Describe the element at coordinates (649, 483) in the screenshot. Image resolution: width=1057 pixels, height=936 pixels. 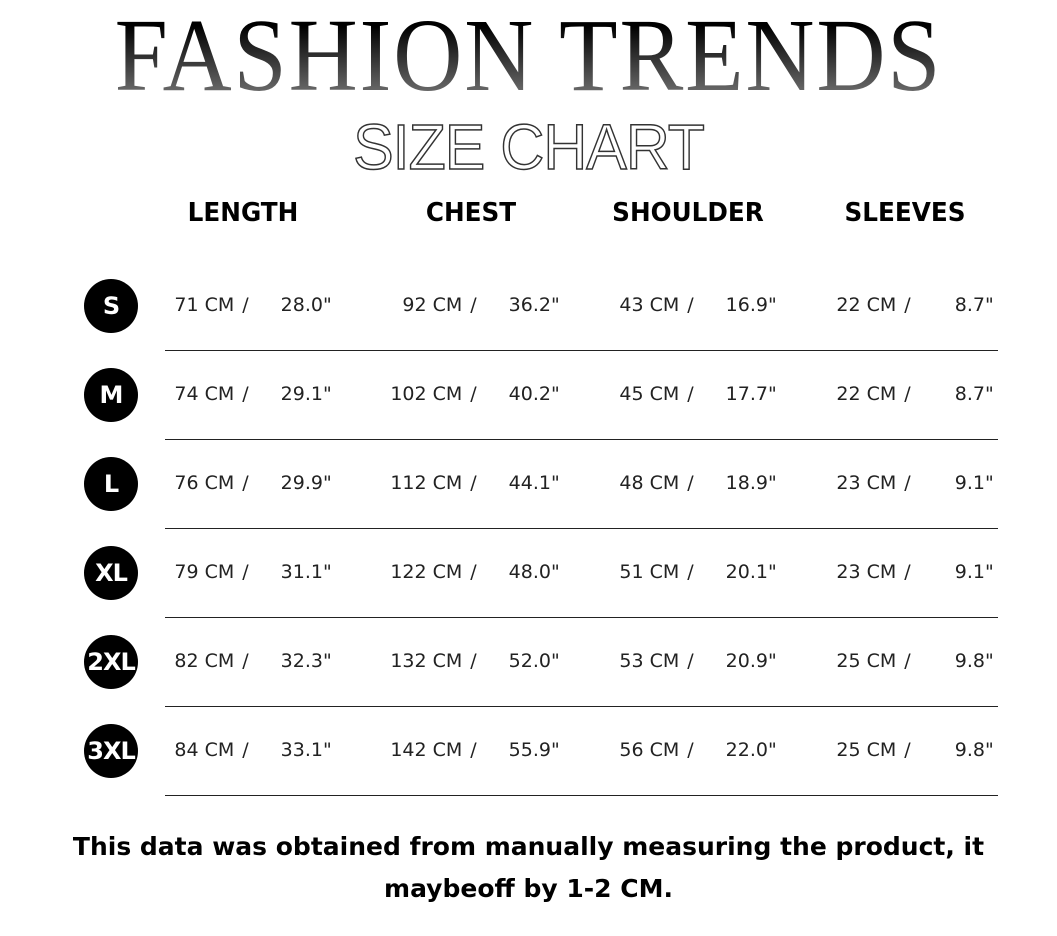
I see `cm-value: 48 CM` at that location.